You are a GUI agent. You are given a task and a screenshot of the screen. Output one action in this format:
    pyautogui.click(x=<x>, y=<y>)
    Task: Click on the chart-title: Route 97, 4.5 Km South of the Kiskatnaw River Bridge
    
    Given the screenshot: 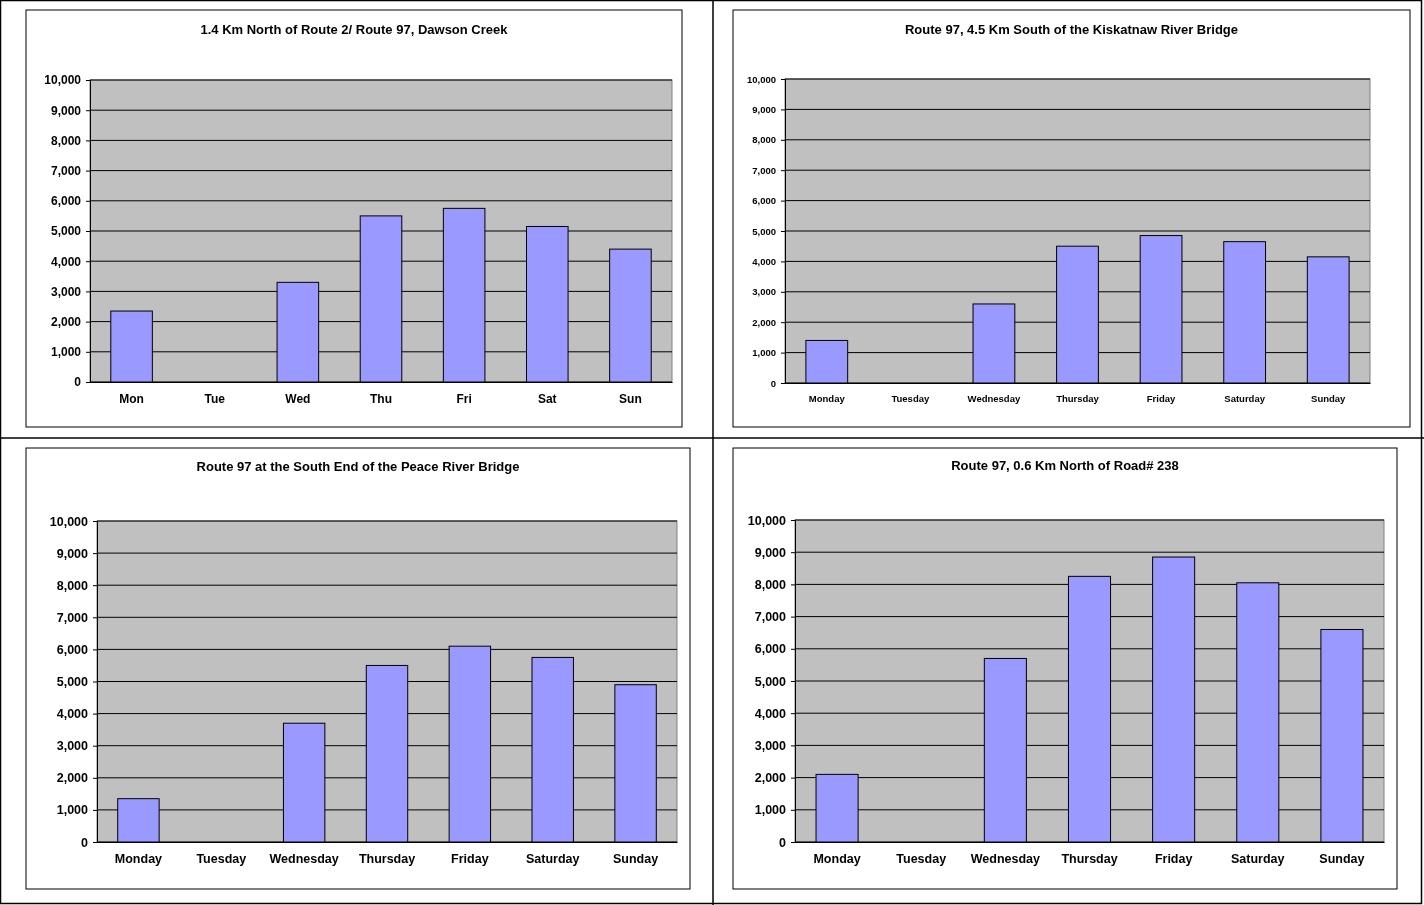 What is the action you would take?
    pyautogui.click(x=1071, y=29)
    